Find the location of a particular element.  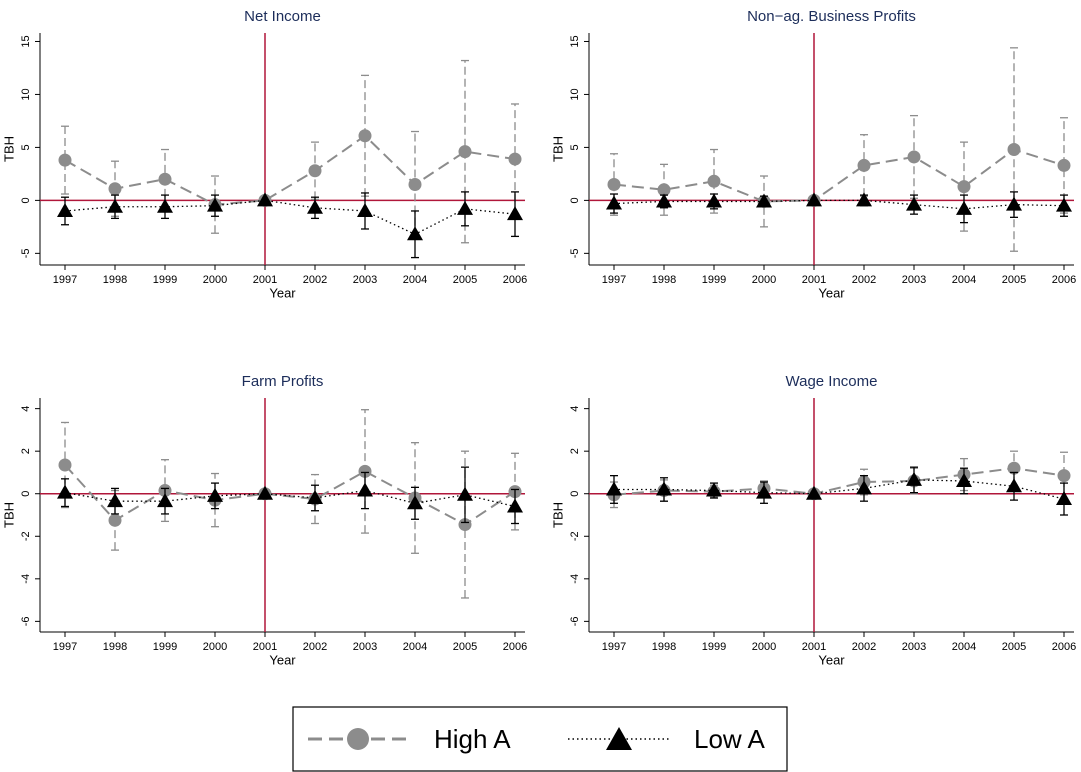

legend-marker is located at coordinates (358, 739).